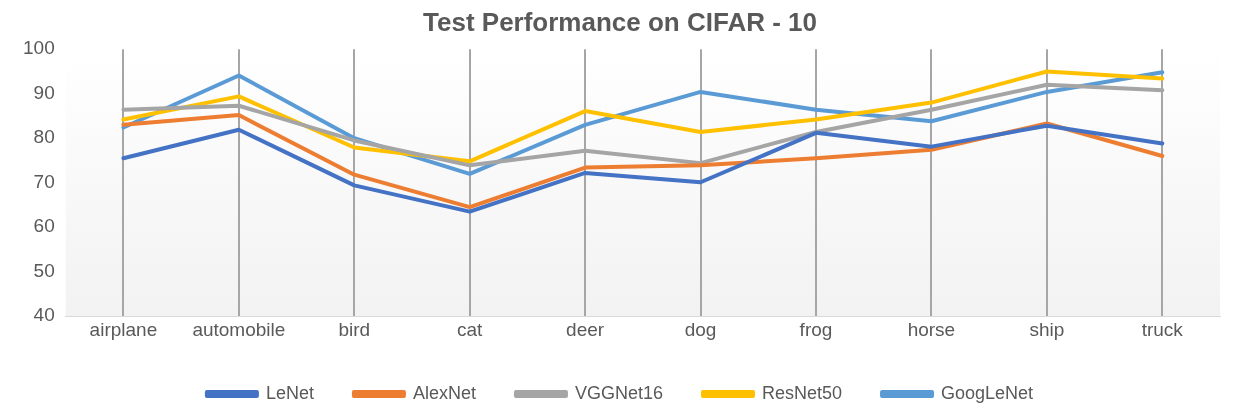 Image resolution: width=1260 pixels, height=417 pixels. What do you see at coordinates (620, 21) in the screenshot?
I see `chart-title: Test Performance on CIFAR - 10` at bounding box center [620, 21].